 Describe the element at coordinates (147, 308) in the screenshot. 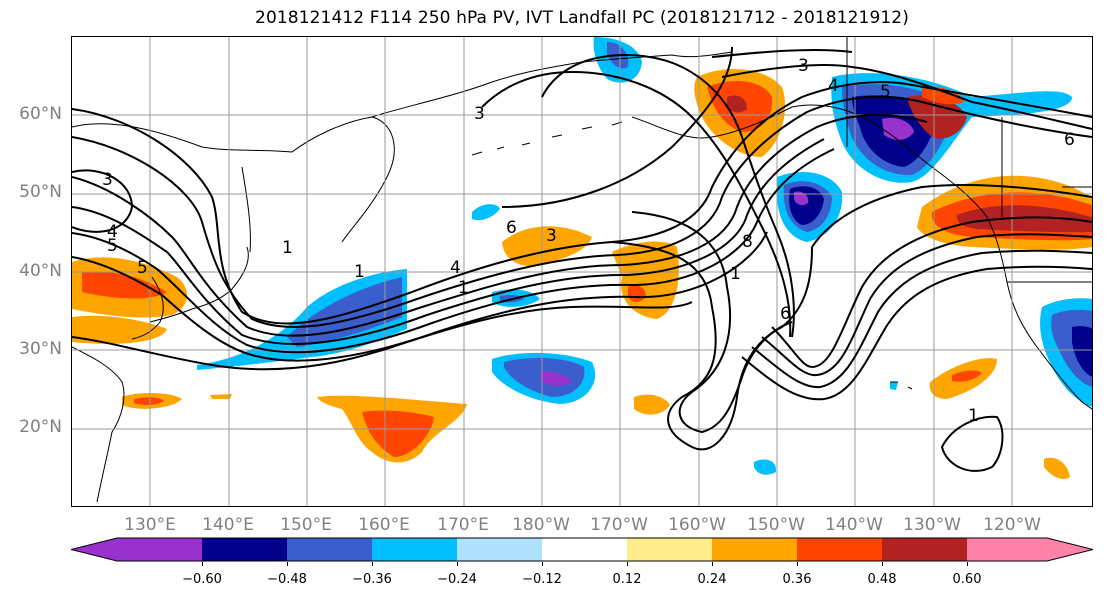

I see `coast-korea` at that location.